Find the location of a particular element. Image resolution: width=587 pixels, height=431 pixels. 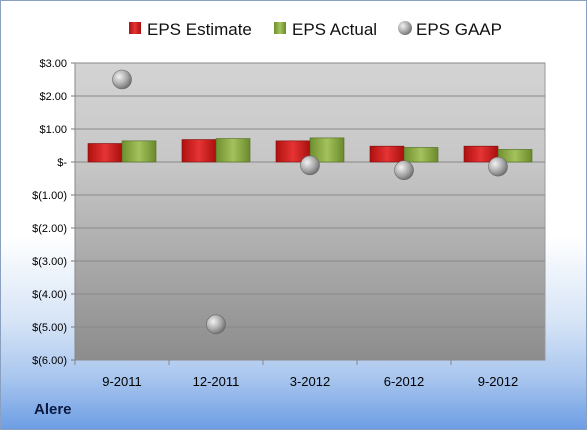

company-name: Alere is located at coordinates (53, 409).